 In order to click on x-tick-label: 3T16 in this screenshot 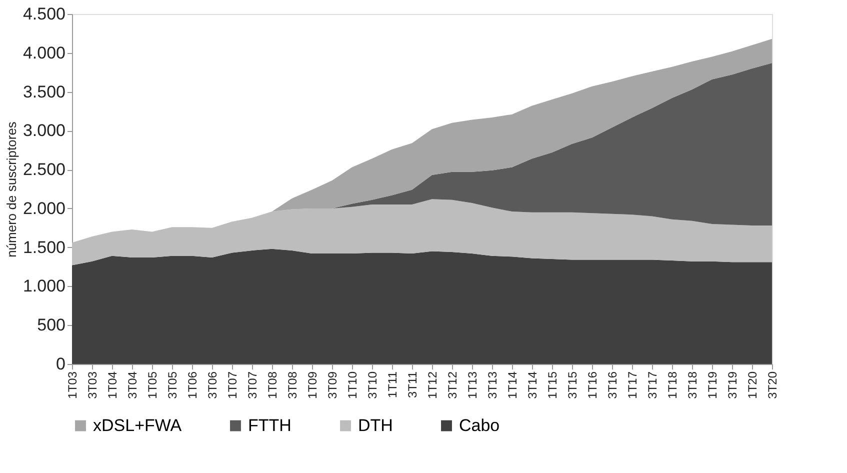, I will do `click(613, 385)`.